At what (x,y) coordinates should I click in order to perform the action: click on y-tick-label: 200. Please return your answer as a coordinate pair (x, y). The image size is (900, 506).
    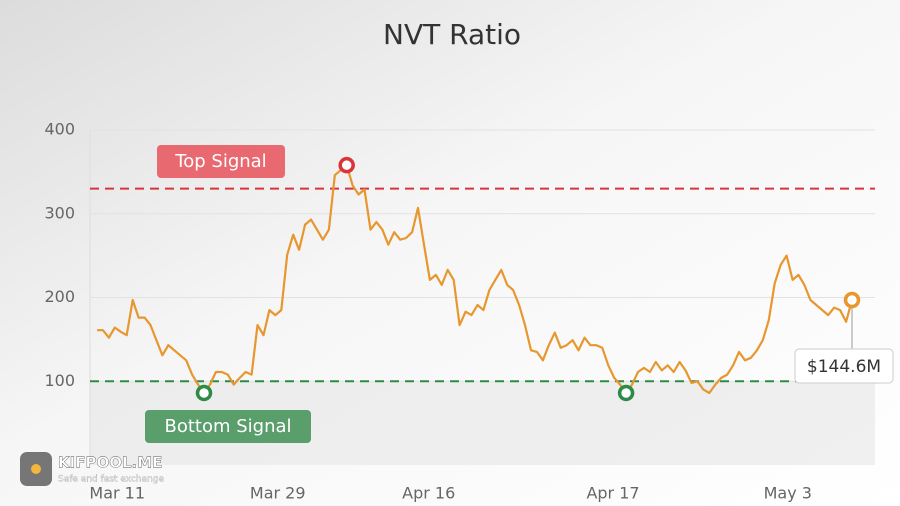
    Looking at the image, I should click on (59, 296).